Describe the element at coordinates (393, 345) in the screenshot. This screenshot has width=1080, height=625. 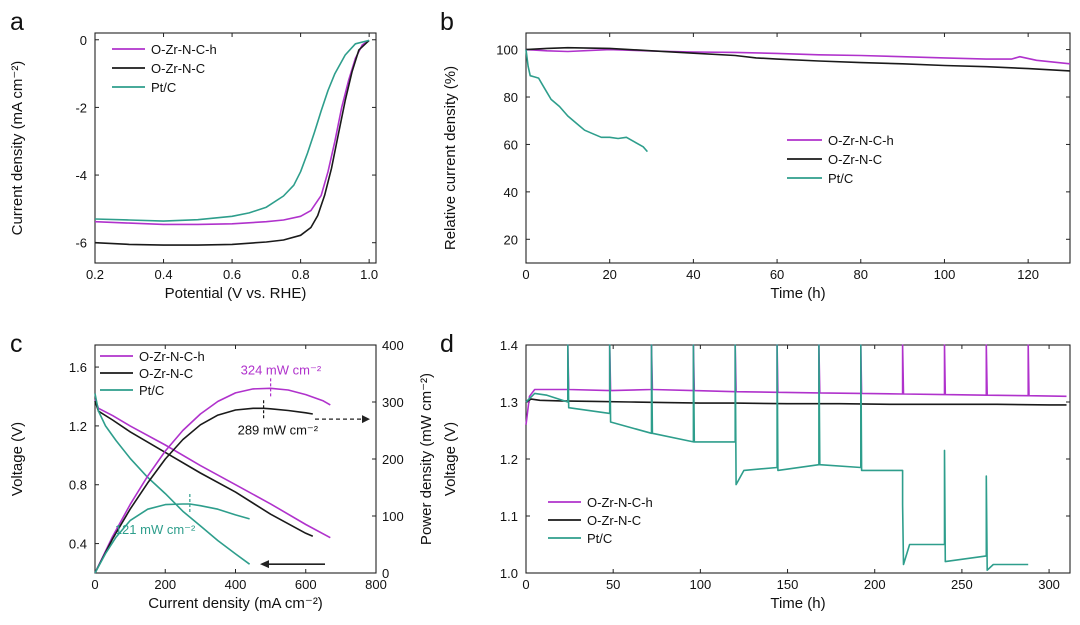
I see `y2-tick-label: 400` at that location.